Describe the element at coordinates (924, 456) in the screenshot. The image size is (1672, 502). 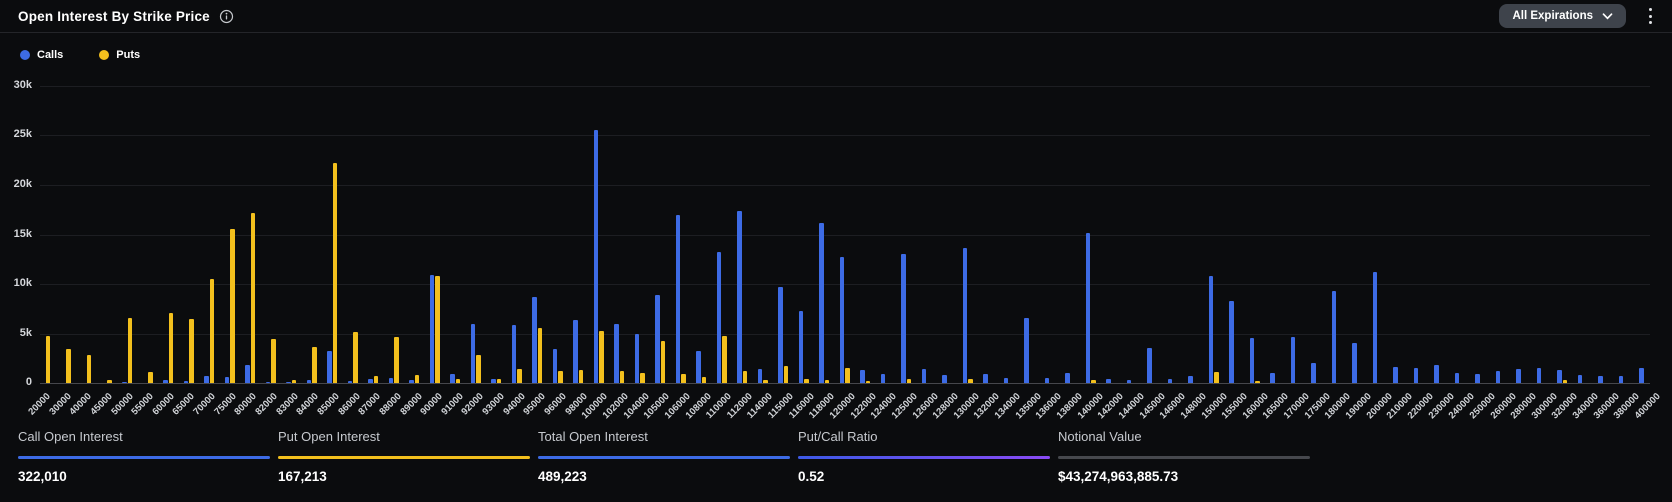
I see `stat-put-call-ratio: Put/Call Ratio 0.52` at that location.